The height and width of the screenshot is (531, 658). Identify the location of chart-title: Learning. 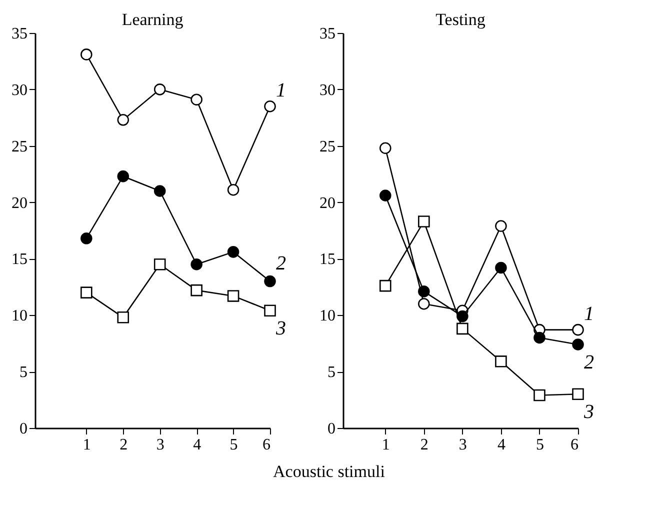
(153, 19).